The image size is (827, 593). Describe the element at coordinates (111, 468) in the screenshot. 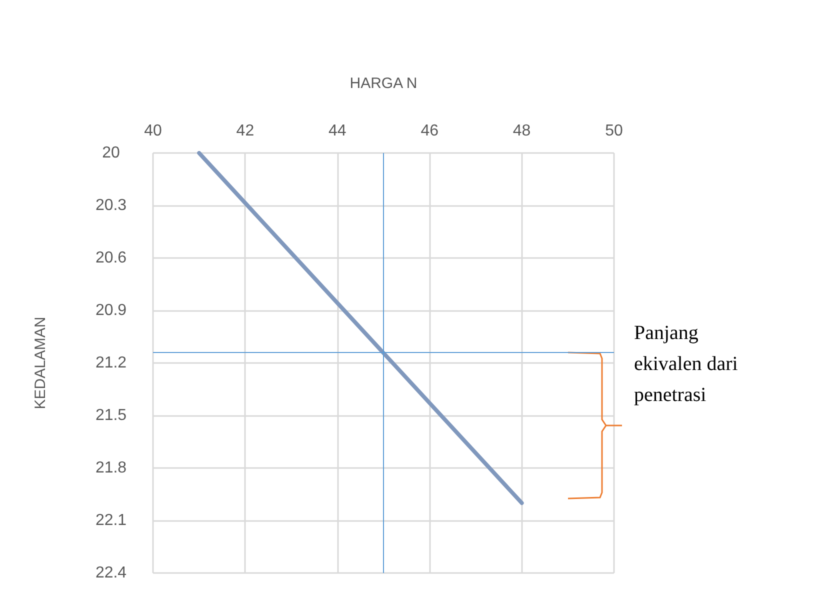

I see `y-tick-label: 21.8` at that location.